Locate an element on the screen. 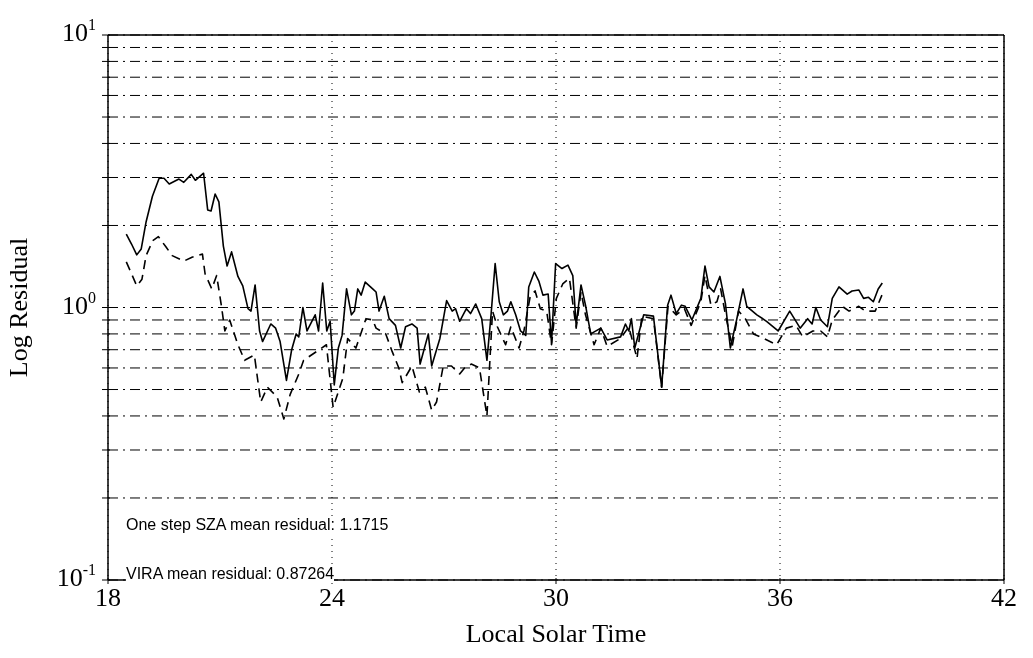 This screenshot has height=658, width=1033. x-tick-label: 18 is located at coordinates (108, 597).